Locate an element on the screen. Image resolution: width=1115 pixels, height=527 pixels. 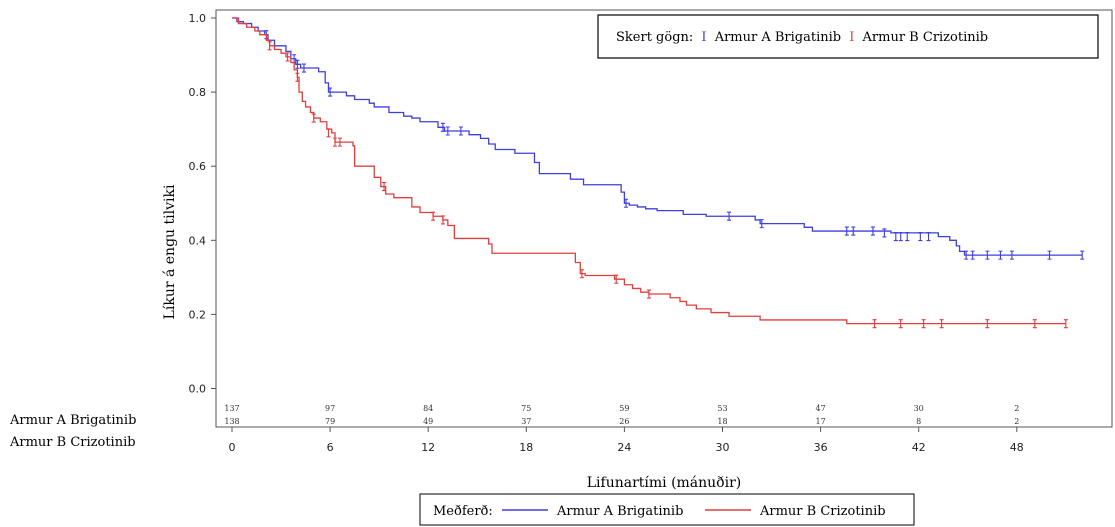
x-axis-title: Lifunartími (mánuðir) is located at coordinates (664, 483).